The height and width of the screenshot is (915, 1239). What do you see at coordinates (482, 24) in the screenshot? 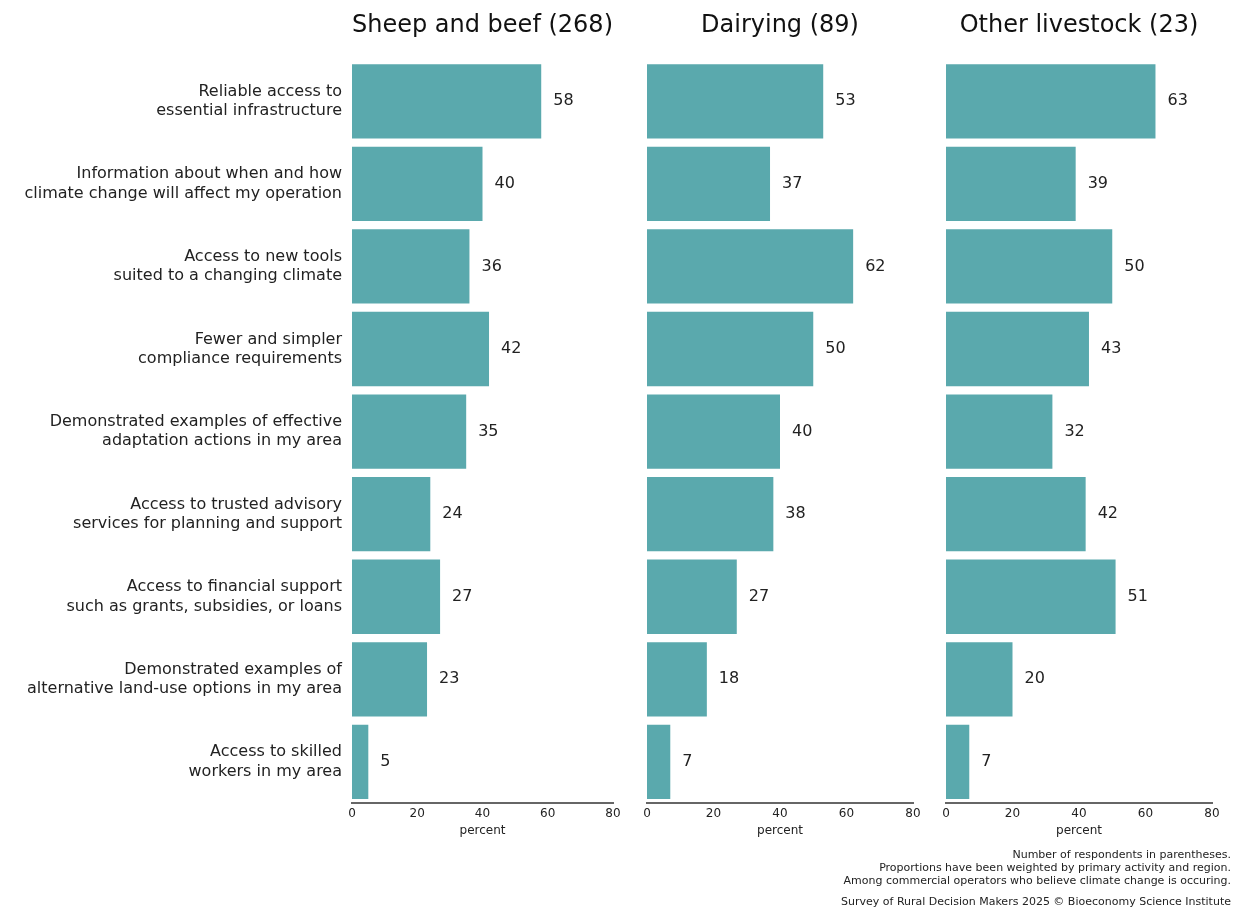
I see `chart-title: Sheep and beef (268)` at bounding box center [482, 24].